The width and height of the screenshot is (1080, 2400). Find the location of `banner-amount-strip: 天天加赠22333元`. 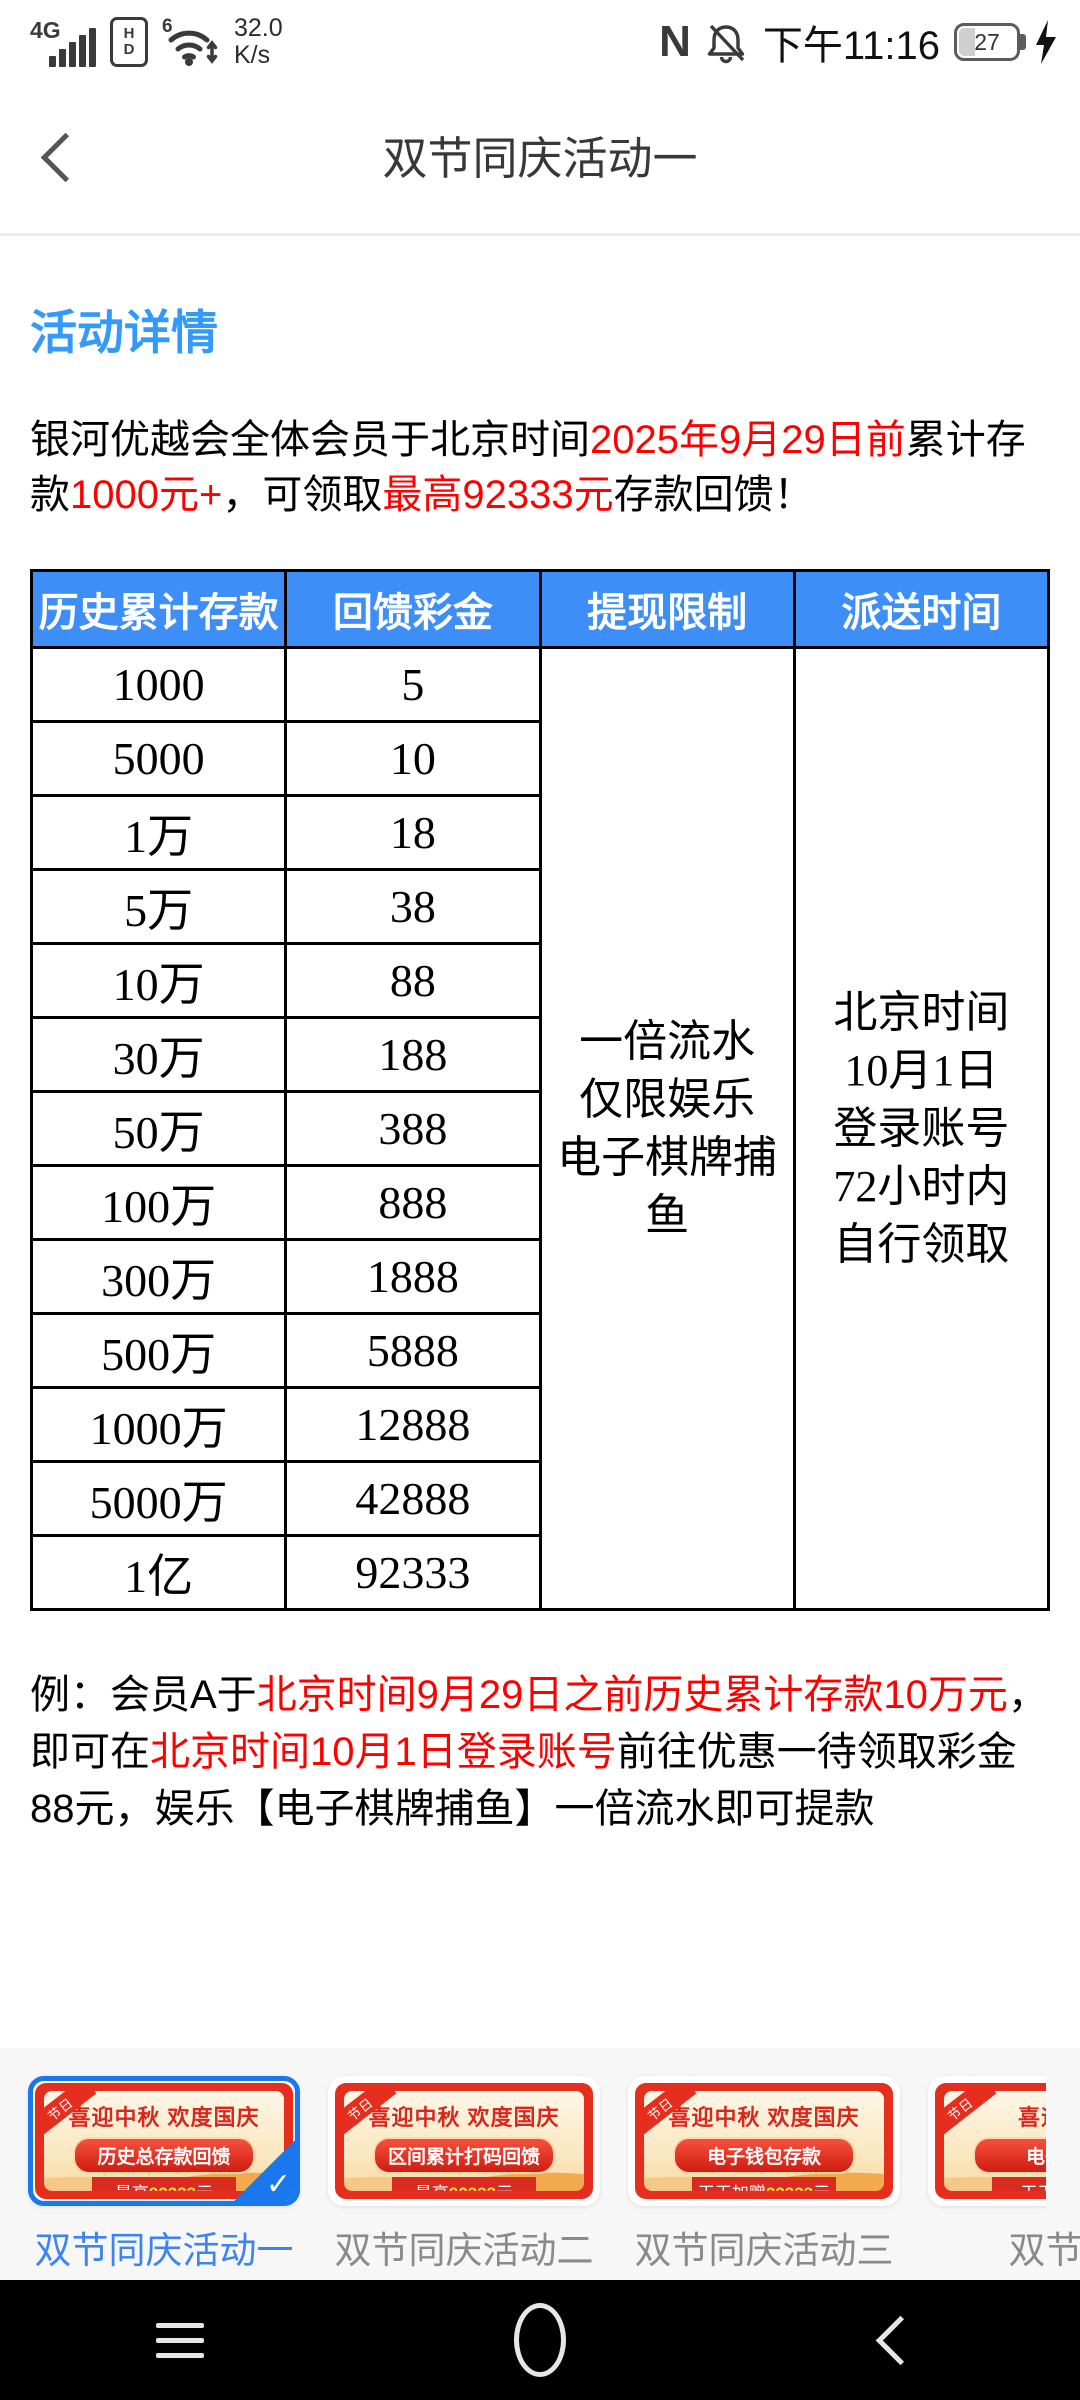

banner-amount-strip: 天天加赠22333元 is located at coordinates (764, 2184).